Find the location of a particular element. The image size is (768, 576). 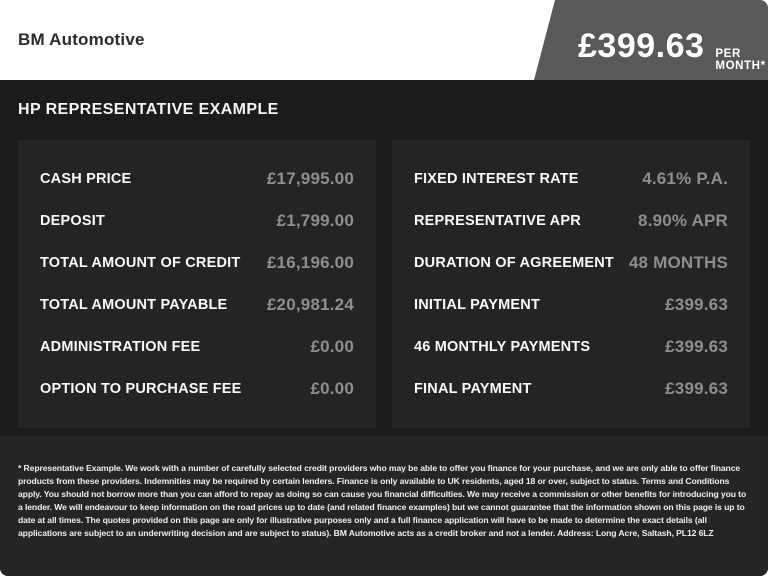

finance-row: FINAL PAYMENT £399.63 is located at coordinates (571, 389).